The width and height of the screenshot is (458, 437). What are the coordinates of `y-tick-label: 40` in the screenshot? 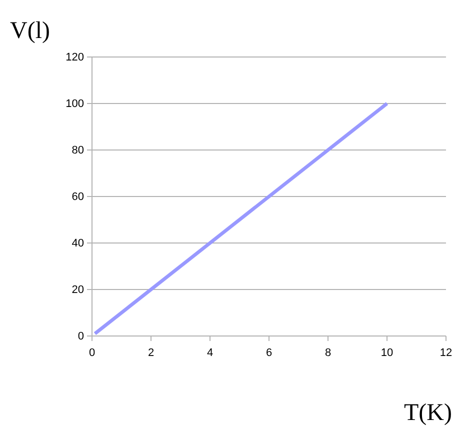 It's located at (78, 244).